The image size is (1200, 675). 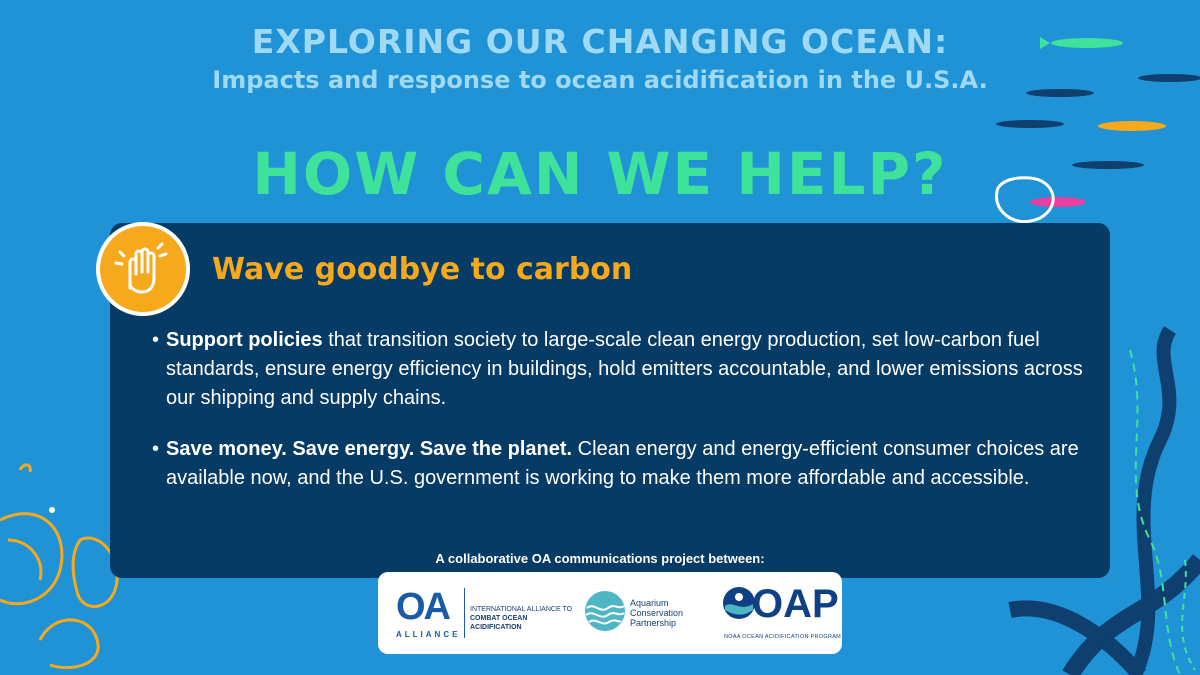 I want to click on headline: HOW CAN WE HELP?, so click(x=600, y=174).